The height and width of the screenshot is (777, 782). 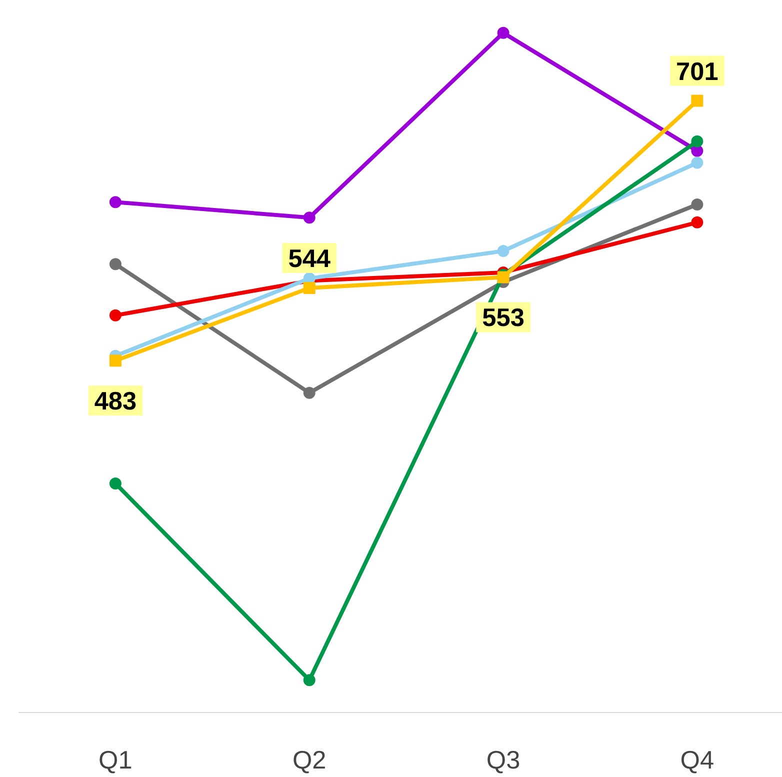 I want to click on data-label: 701, so click(x=697, y=72).